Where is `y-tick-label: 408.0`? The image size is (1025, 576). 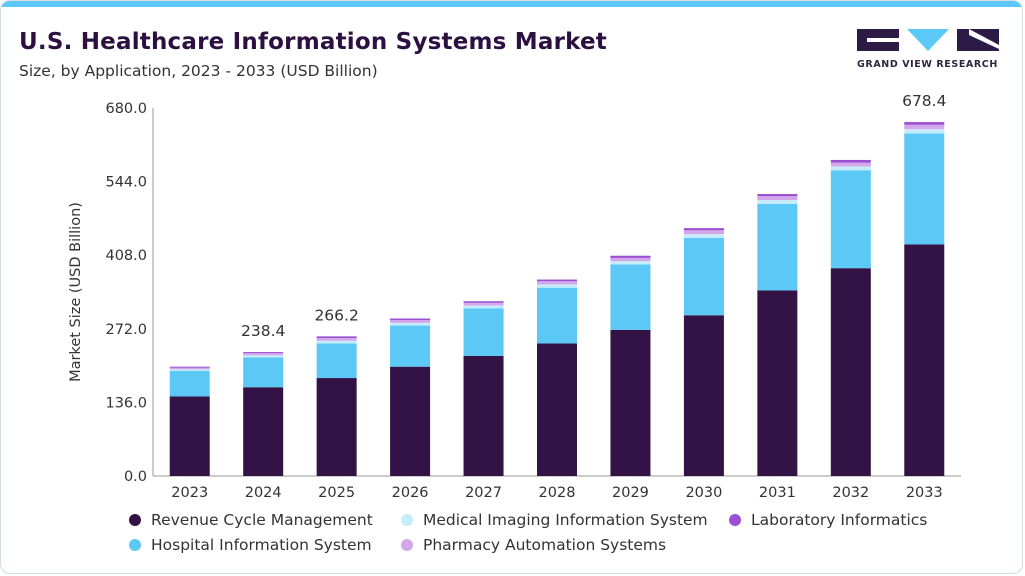 y-tick-label: 408.0 is located at coordinates (126, 256).